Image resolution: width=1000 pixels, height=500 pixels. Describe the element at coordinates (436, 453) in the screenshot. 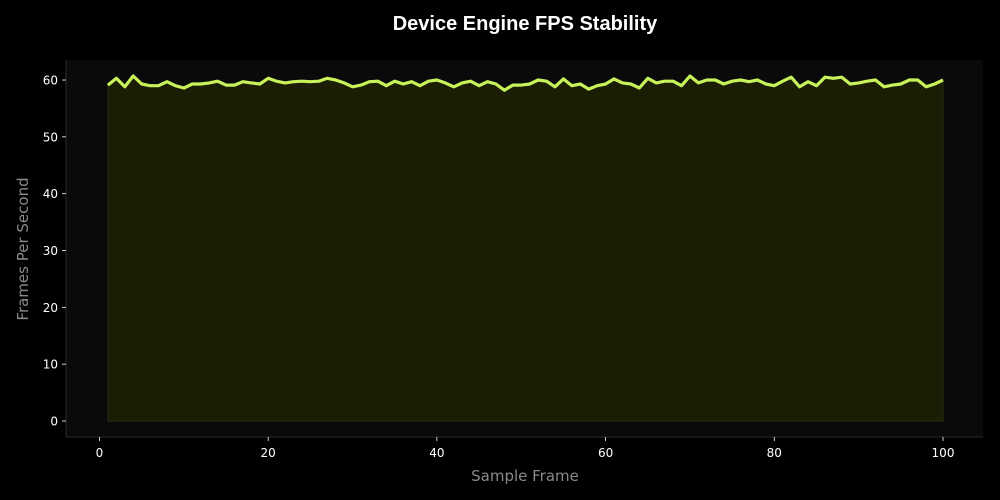

I see `x-tick-label: 40` at that location.